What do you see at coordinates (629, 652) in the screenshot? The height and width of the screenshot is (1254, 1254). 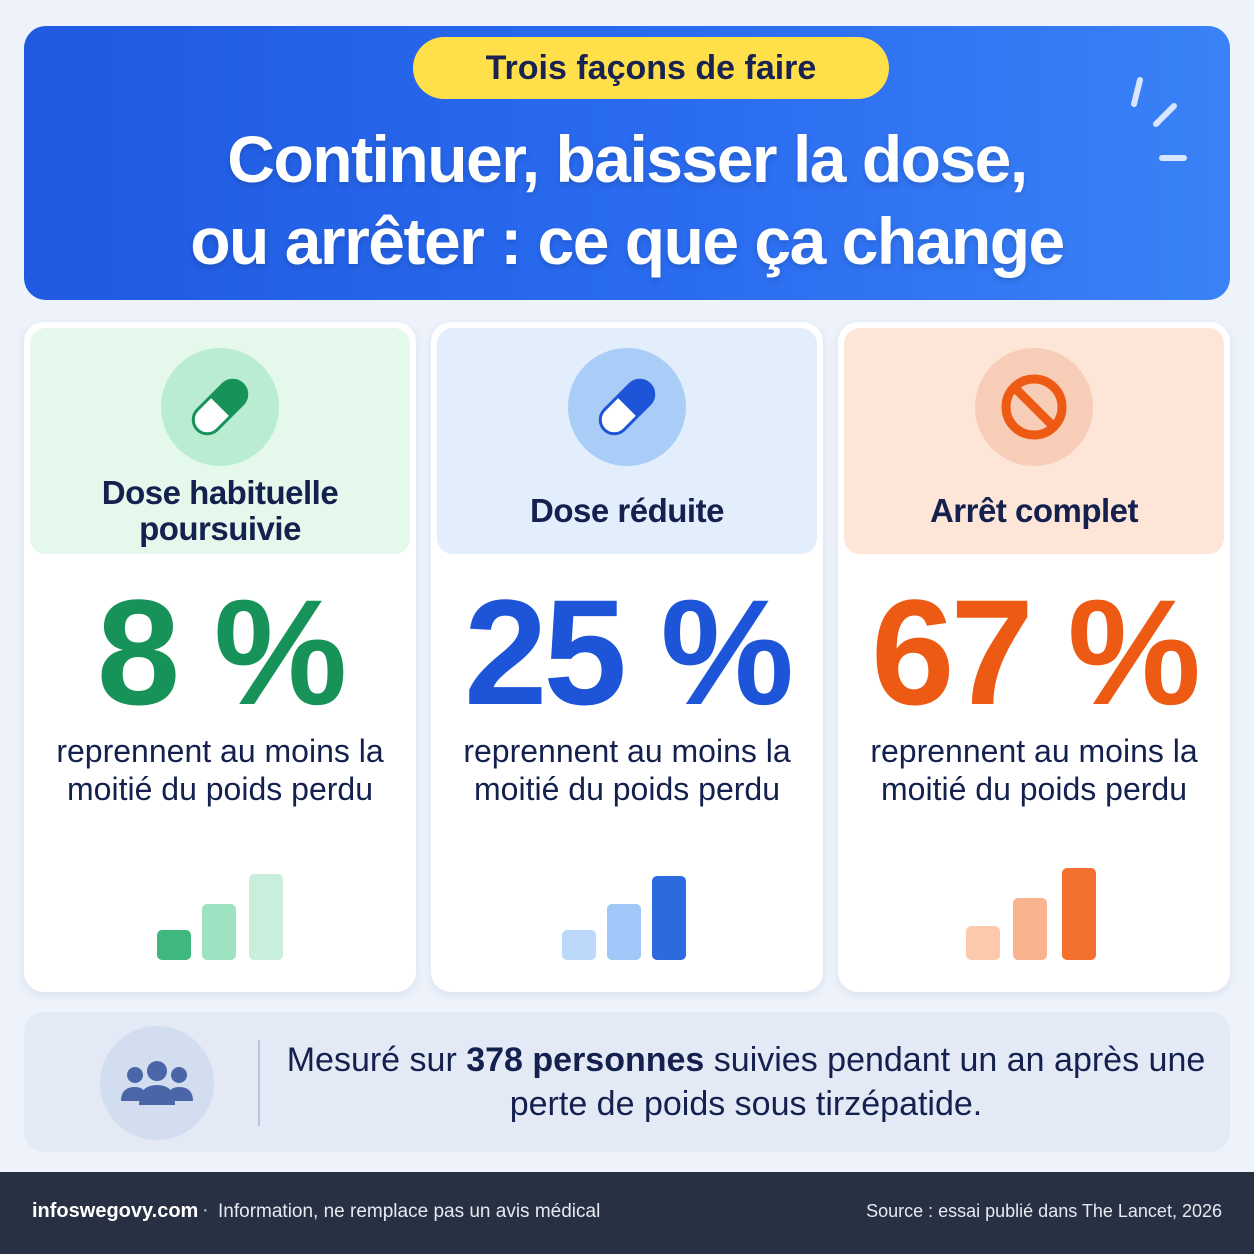 I see `percent-value: 25 %` at bounding box center [629, 652].